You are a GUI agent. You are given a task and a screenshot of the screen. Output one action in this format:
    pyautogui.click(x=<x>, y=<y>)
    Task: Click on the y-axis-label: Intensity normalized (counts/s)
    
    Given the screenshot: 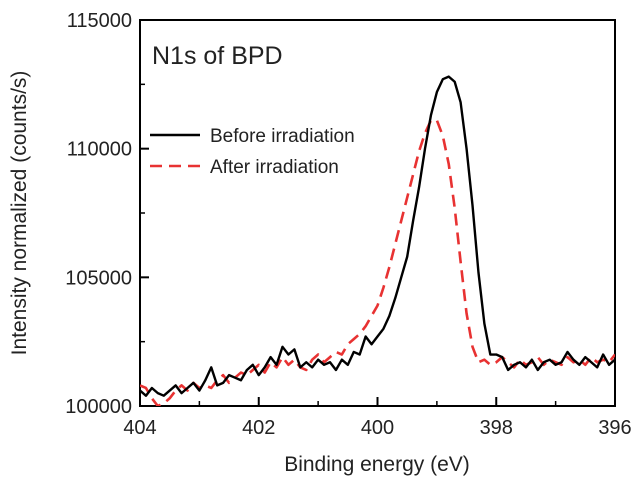 What is the action you would take?
    pyautogui.click(x=19, y=213)
    